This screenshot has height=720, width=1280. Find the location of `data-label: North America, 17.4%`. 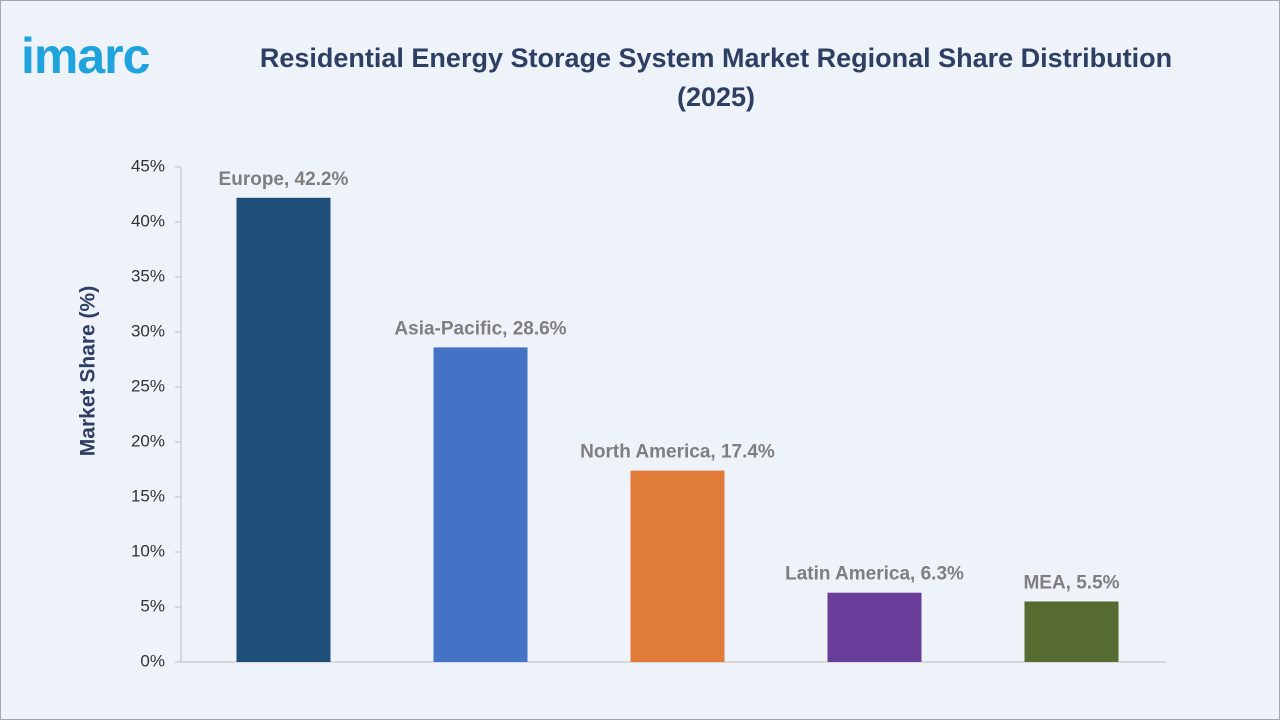

data-label: North America, 17.4% is located at coordinates (677, 452).